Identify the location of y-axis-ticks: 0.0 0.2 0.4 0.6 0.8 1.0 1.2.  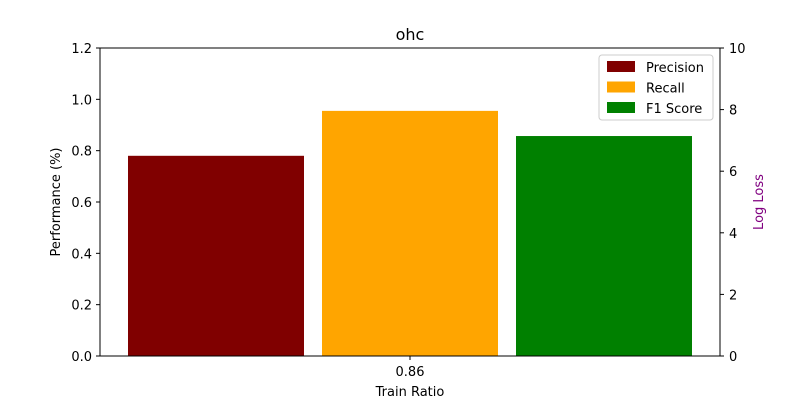
(85, 203).